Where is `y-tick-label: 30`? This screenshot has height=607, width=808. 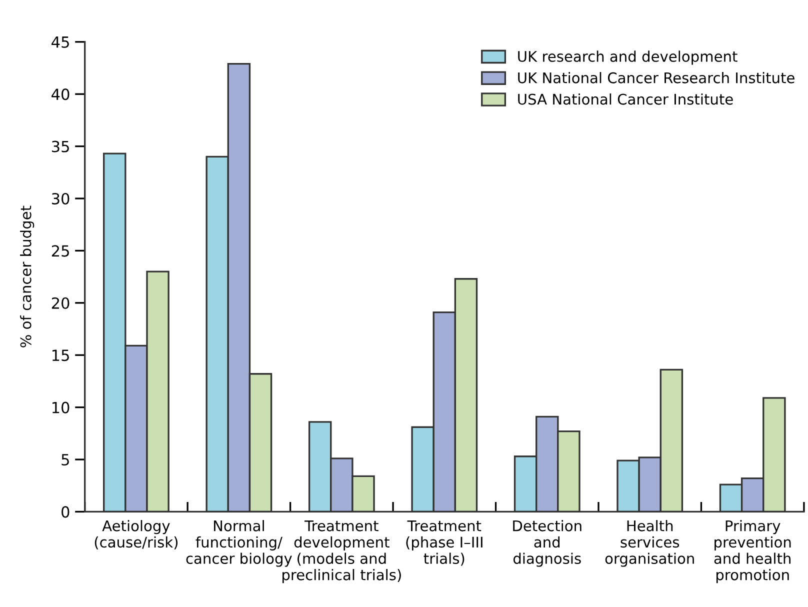 y-tick-label: 30 is located at coordinates (61, 198).